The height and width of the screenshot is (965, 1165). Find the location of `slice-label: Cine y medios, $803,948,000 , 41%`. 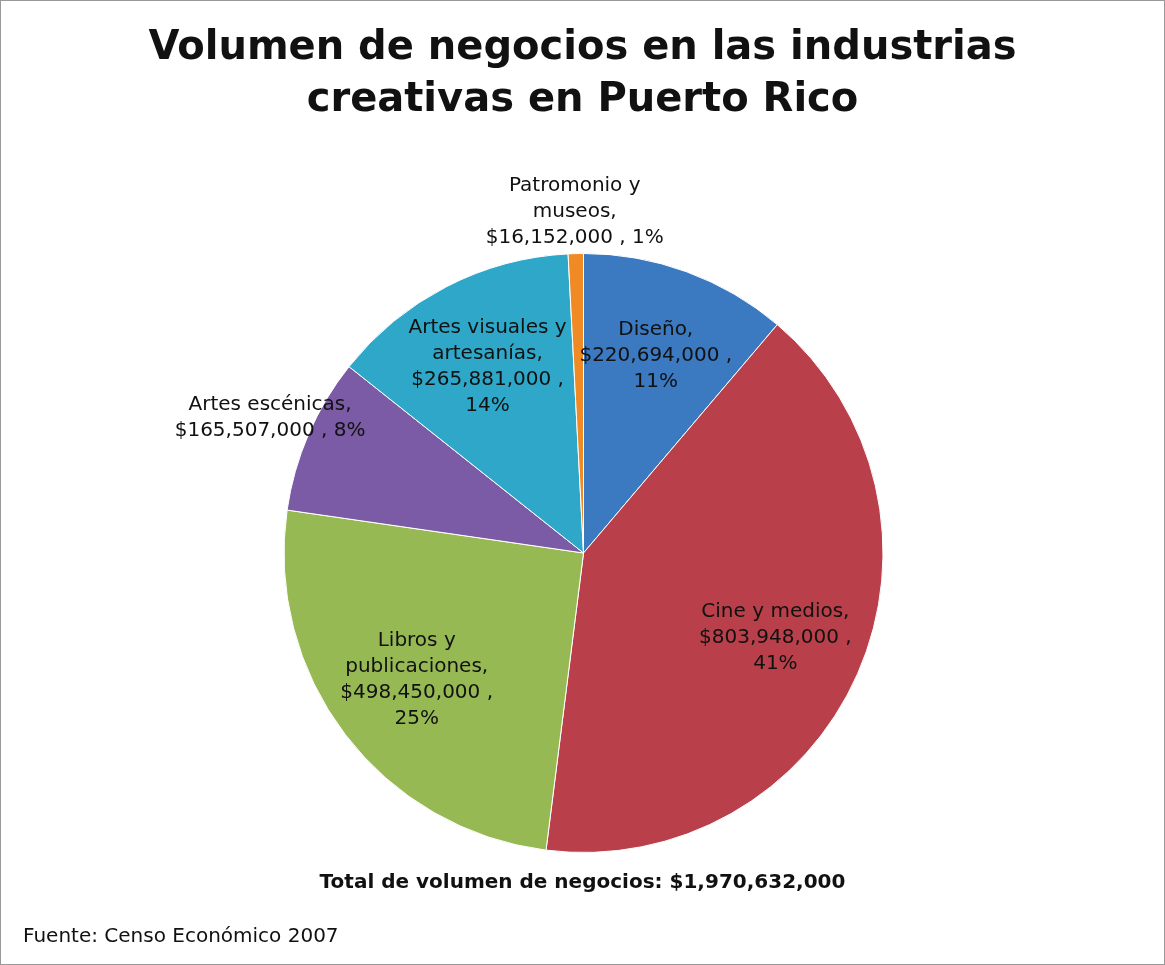

slice-label: Cine y medios, $803,948,000 , 41% is located at coordinates (775, 635).